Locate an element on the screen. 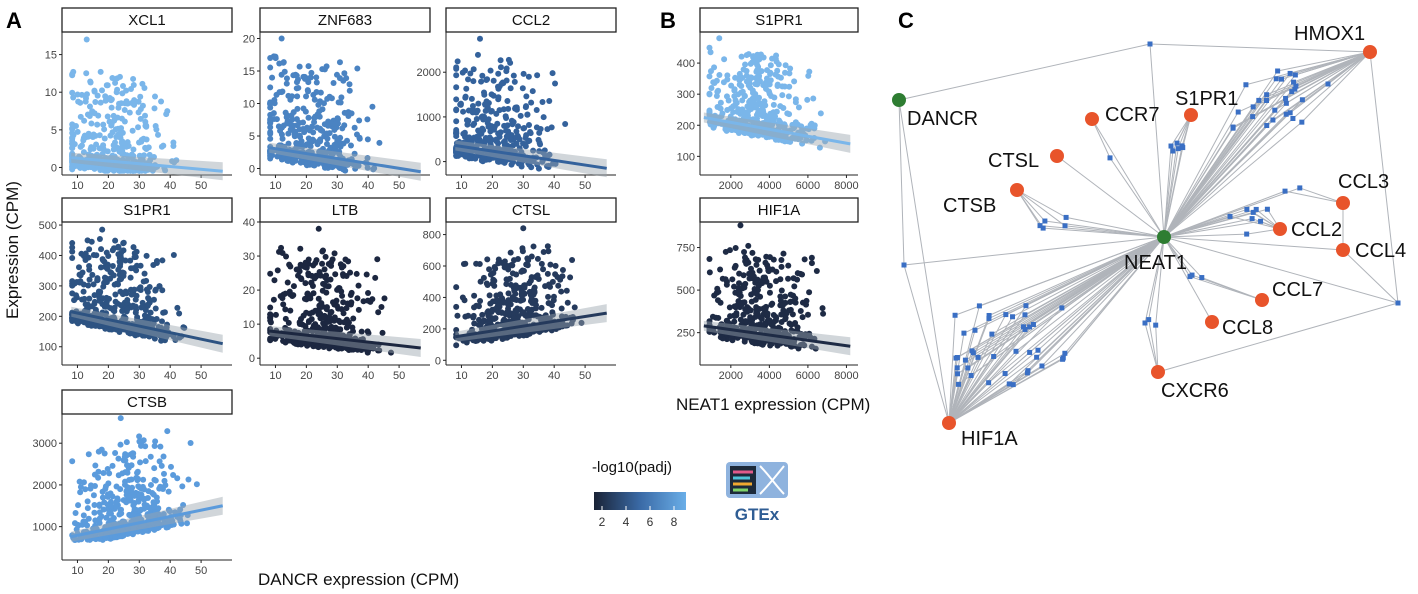  x-tick-label: 40 is located at coordinates (170, 376).